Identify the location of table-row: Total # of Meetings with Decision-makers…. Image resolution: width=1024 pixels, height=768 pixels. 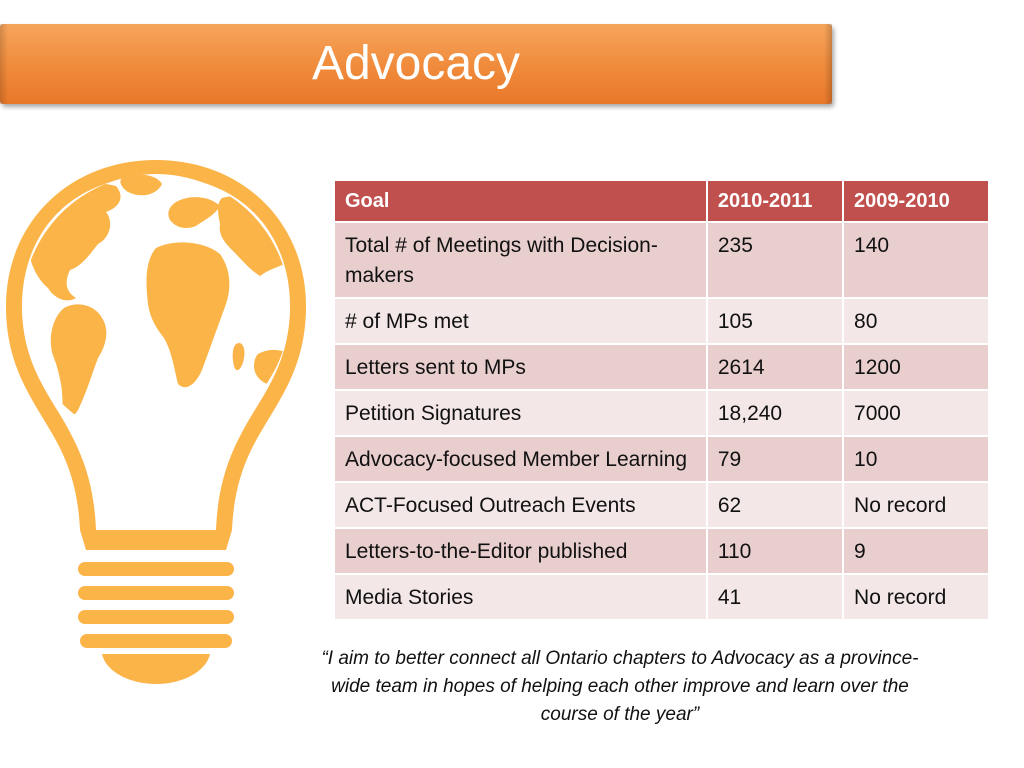
(661, 260).